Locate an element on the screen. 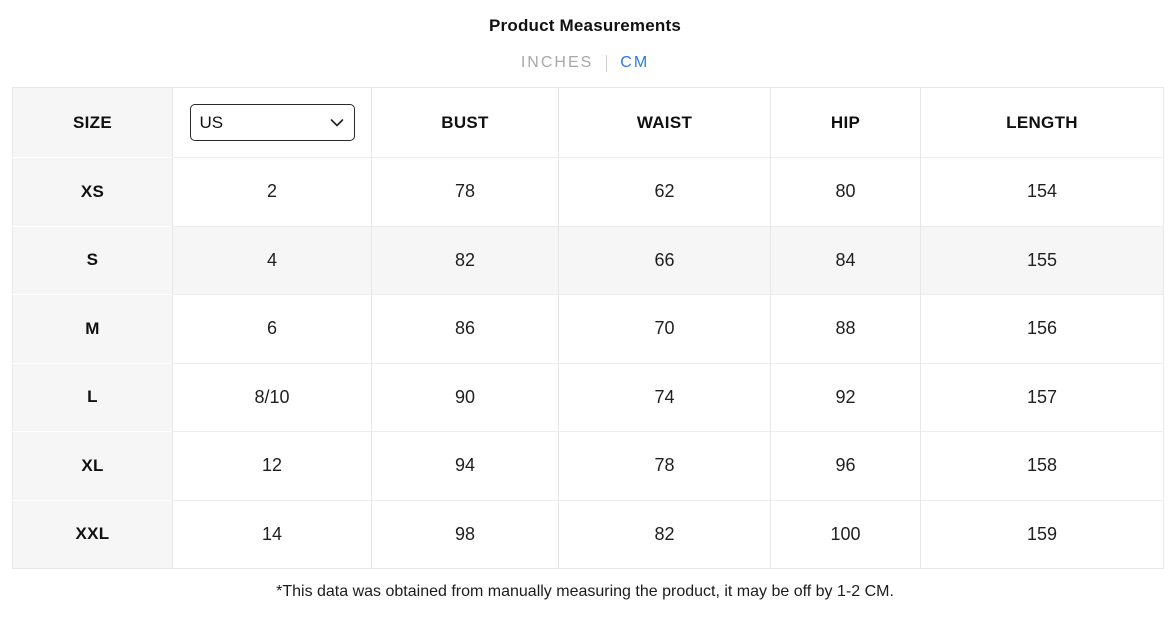 This screenshot has width=1170, height=643. size-label: M is located at coordinates (92, 328).